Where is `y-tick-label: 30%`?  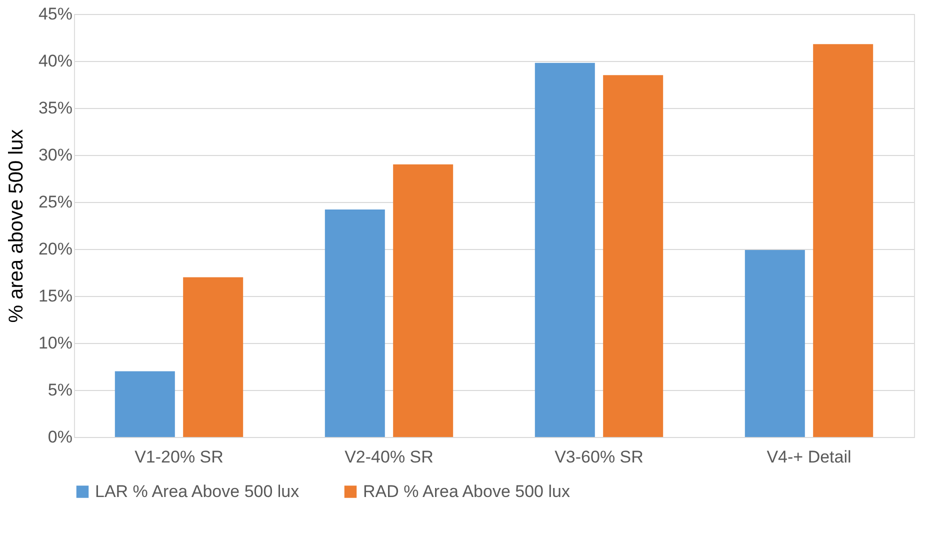
y-tick-label: 30% is located at coordinates (55, 155).